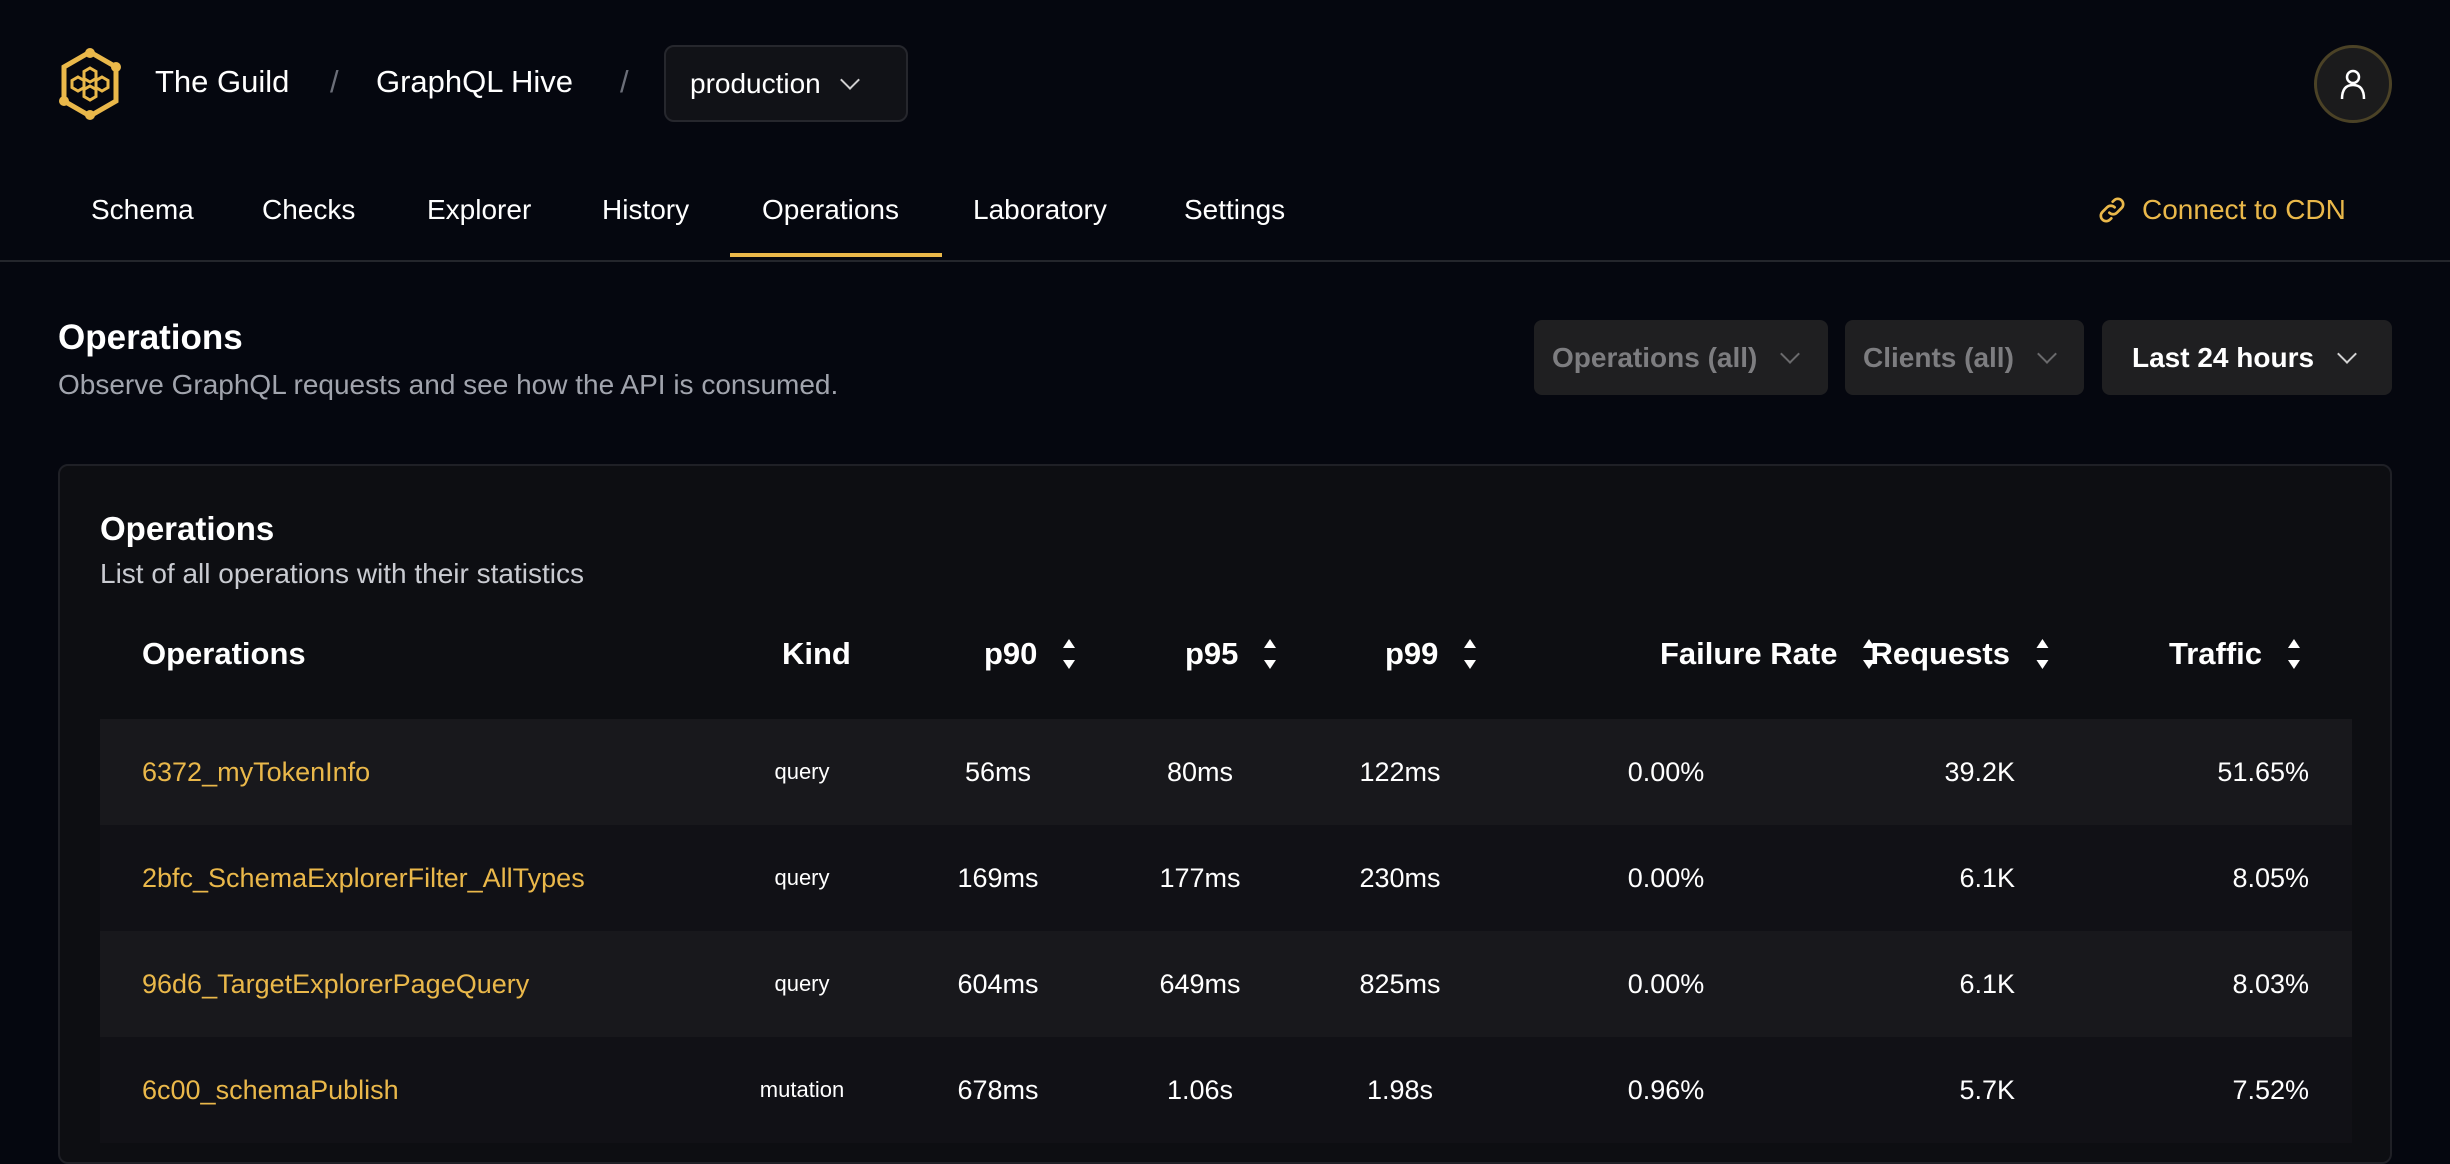  I want to click on link-icon, so click(2112, 210).